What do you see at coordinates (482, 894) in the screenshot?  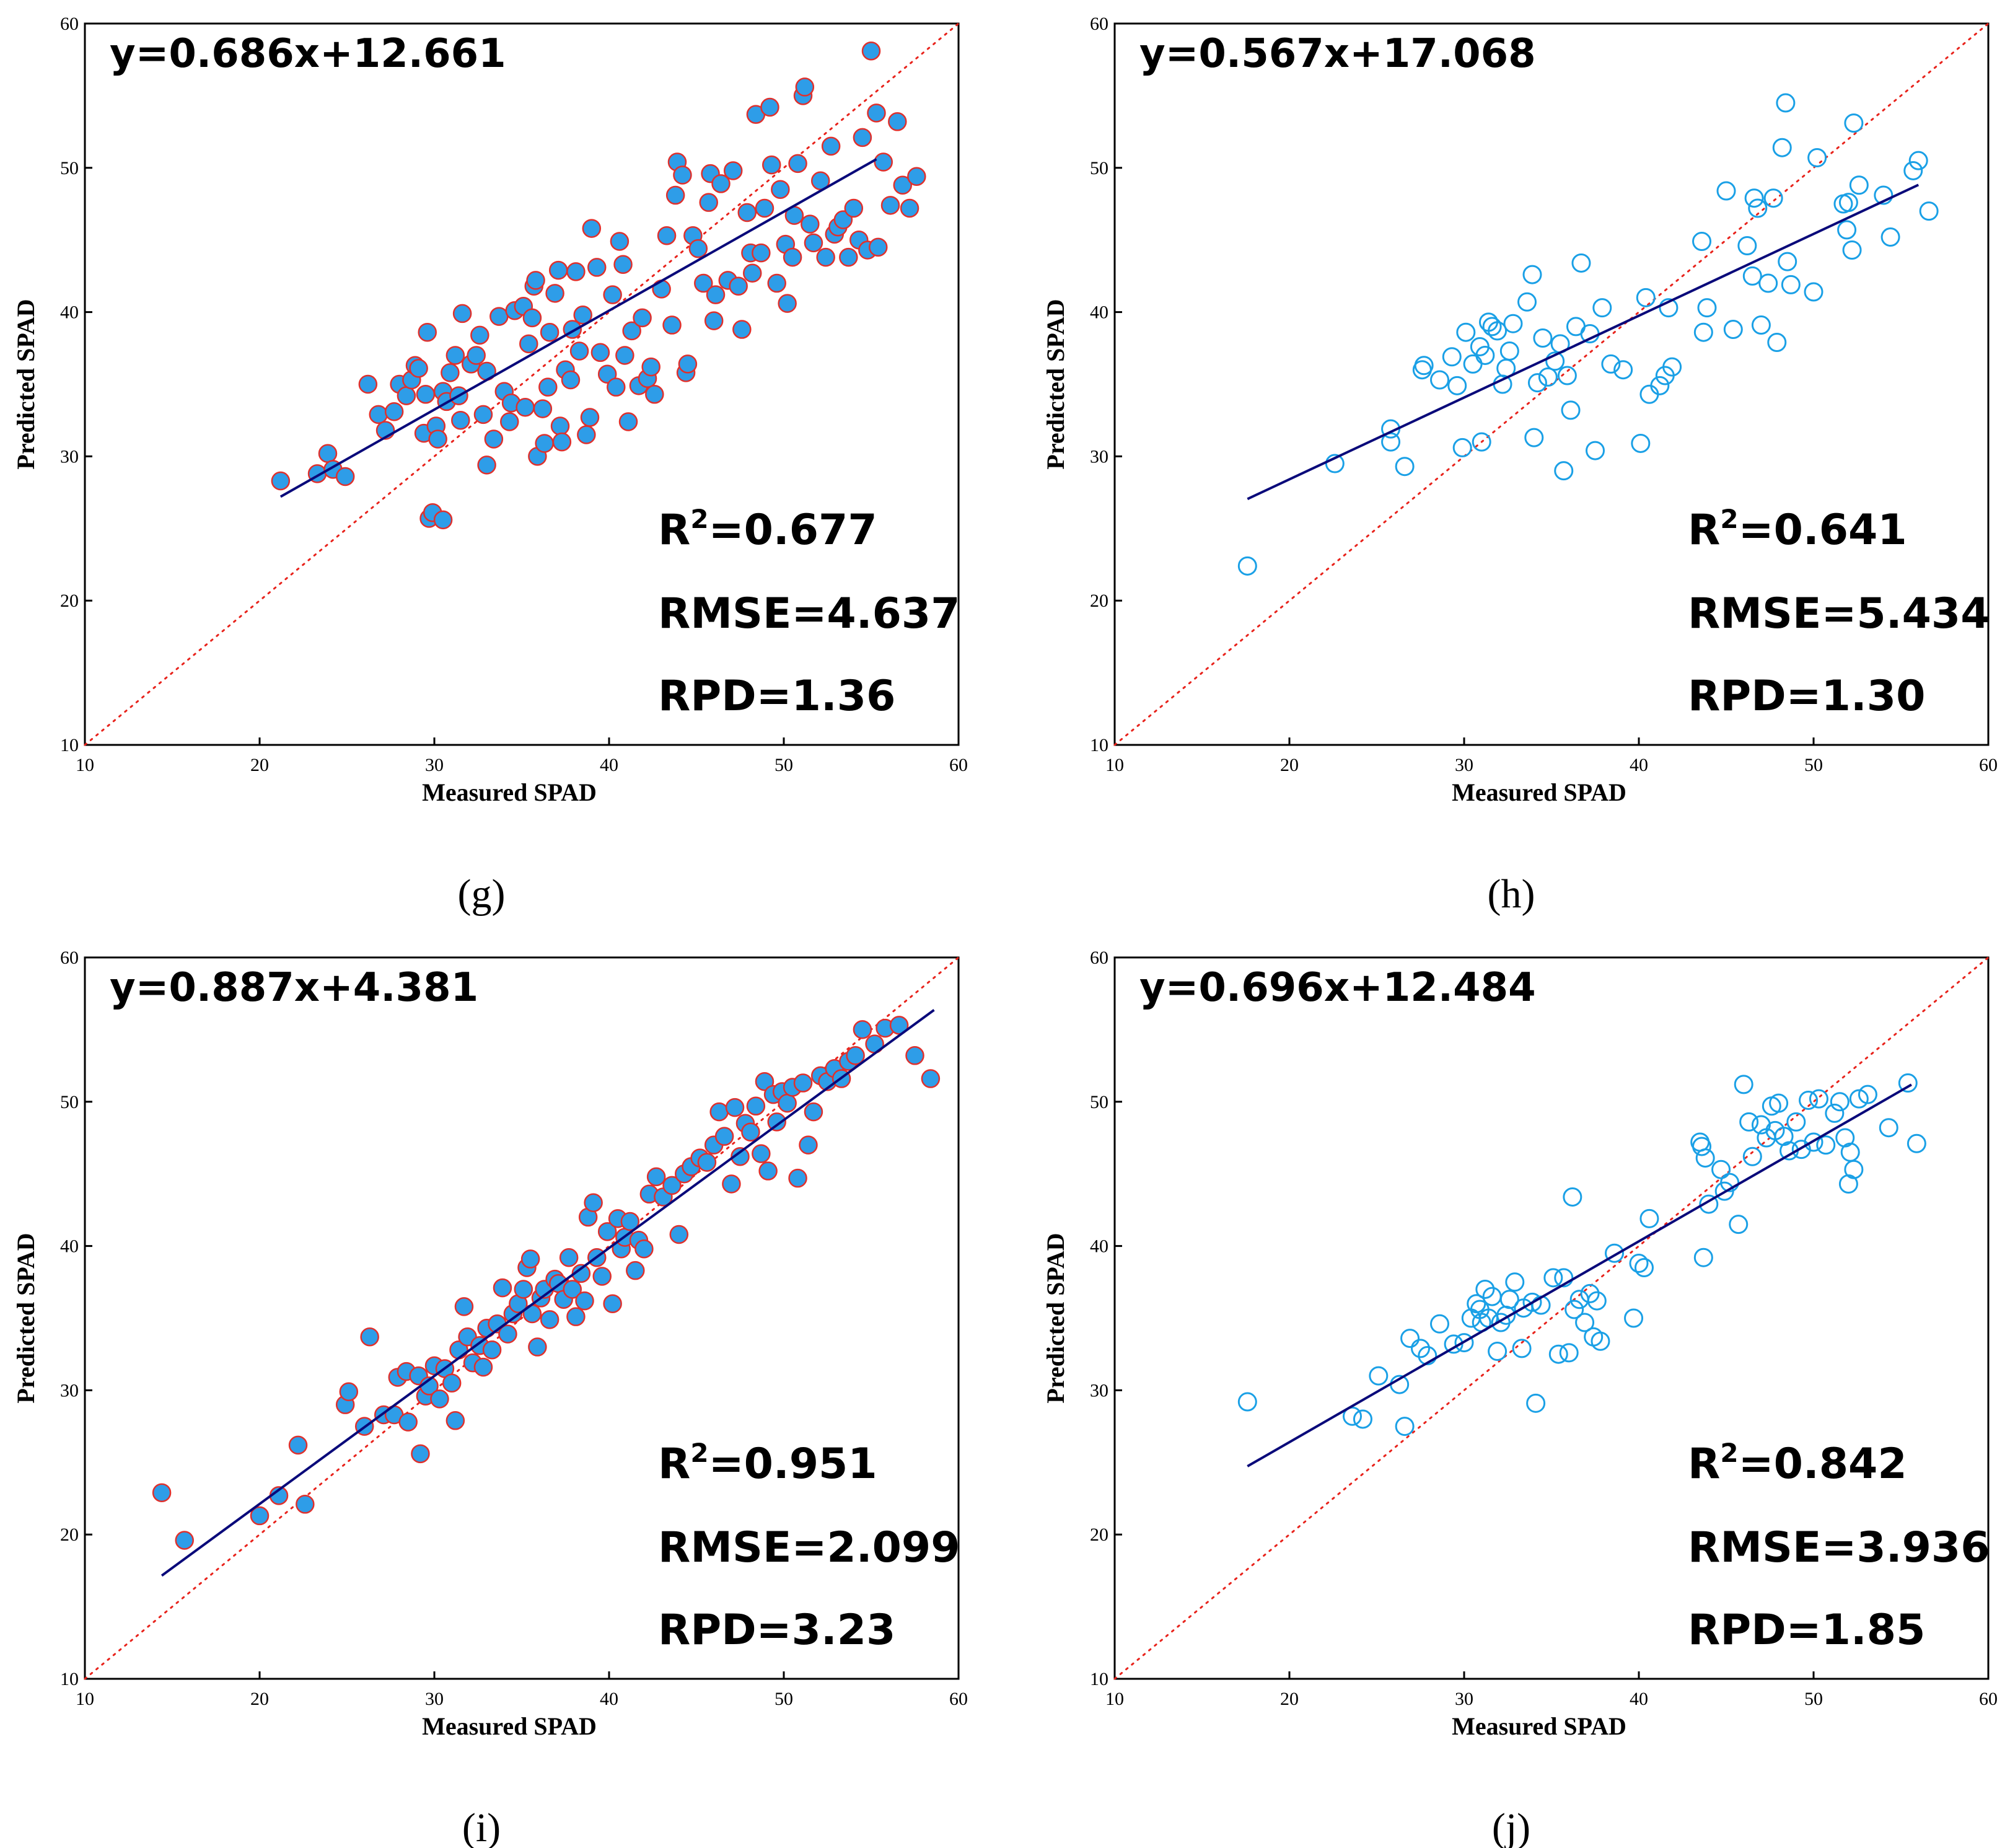 I see `panel-label: (g)` at bounding box center [482, 894].